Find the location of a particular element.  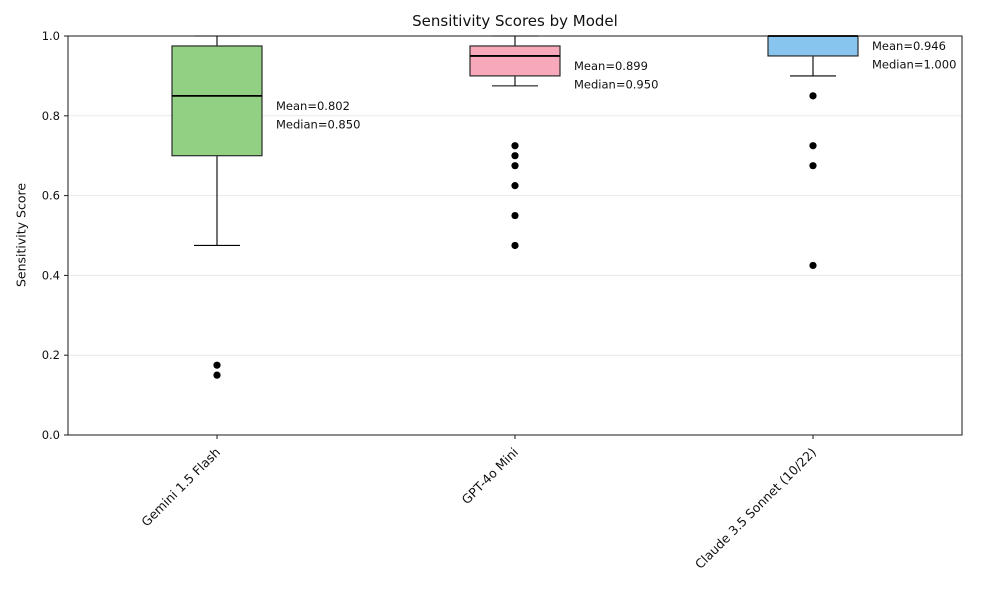

x-tick-label-claude-3-5-sonnet-10-22: Claude 3.5 Sonnet (10/22) is located at coordinates (755, 508).